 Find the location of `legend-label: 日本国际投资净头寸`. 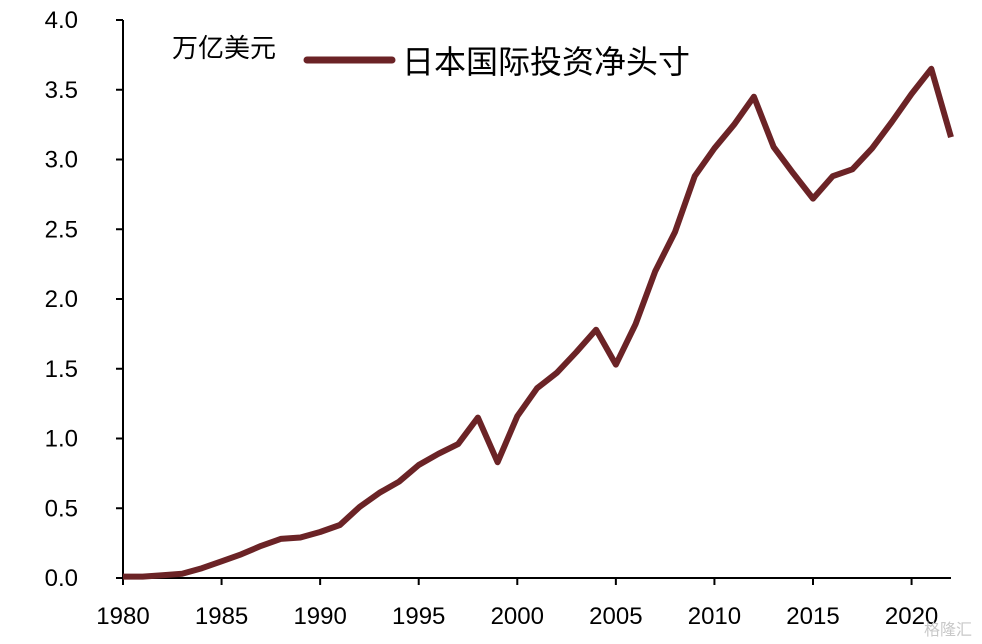

legend-label: 日本国际投资净头寸 is located at coordinates (546, 62).